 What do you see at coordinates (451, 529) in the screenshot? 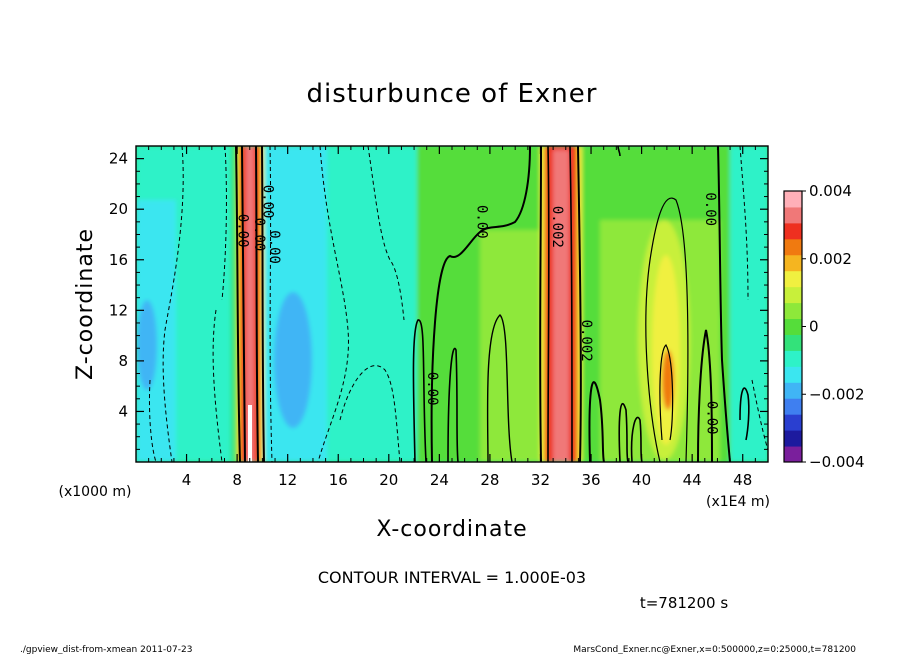
I see `x-axis-label: X-coordinate` at bounding box center [451, 529].